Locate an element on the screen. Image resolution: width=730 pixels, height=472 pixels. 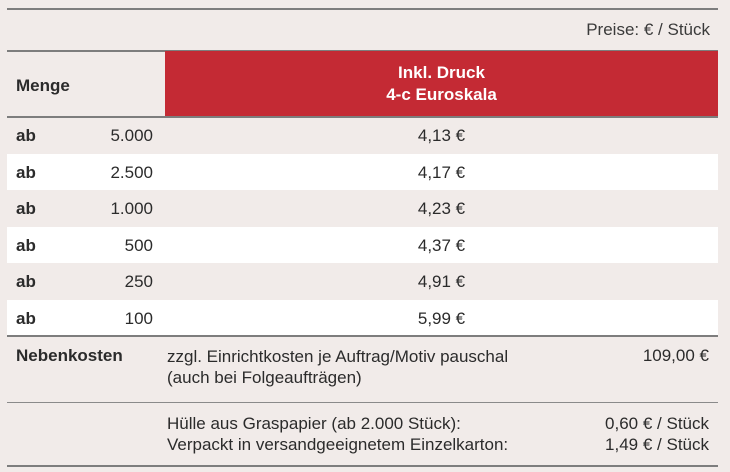
row-price: 4,17 € is located at coordinates (441, 172).